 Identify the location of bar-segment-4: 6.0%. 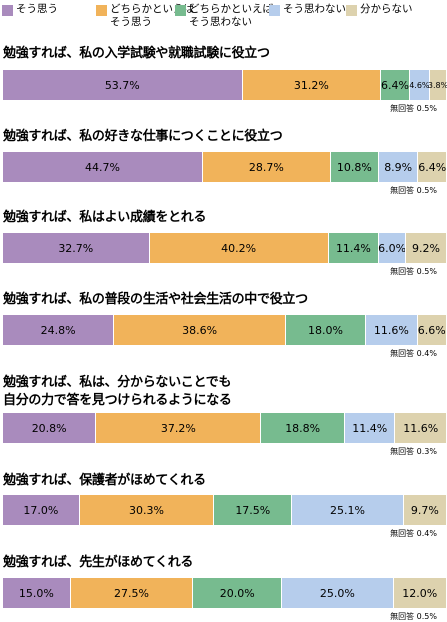
(392, 248).